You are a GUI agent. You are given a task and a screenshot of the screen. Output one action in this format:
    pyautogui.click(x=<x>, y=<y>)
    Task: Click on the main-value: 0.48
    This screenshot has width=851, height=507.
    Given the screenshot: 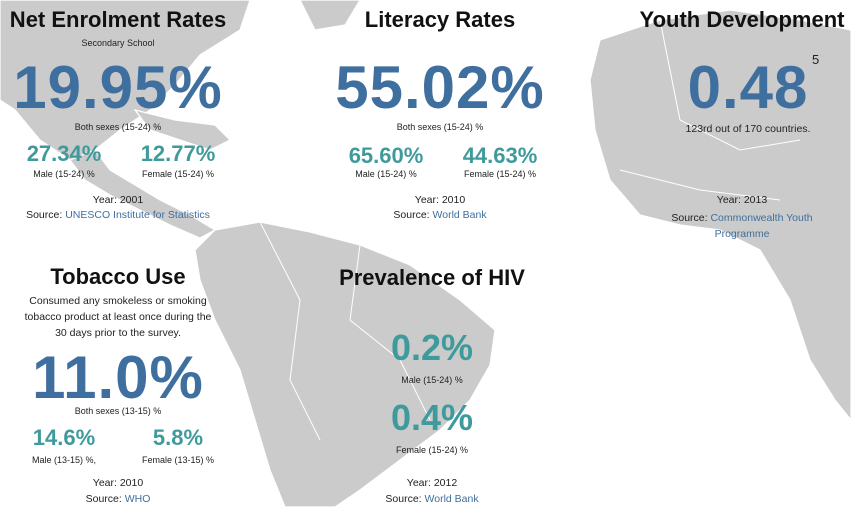 What is the action you would take?
    pyautogui.click(x=748, y=87)
    